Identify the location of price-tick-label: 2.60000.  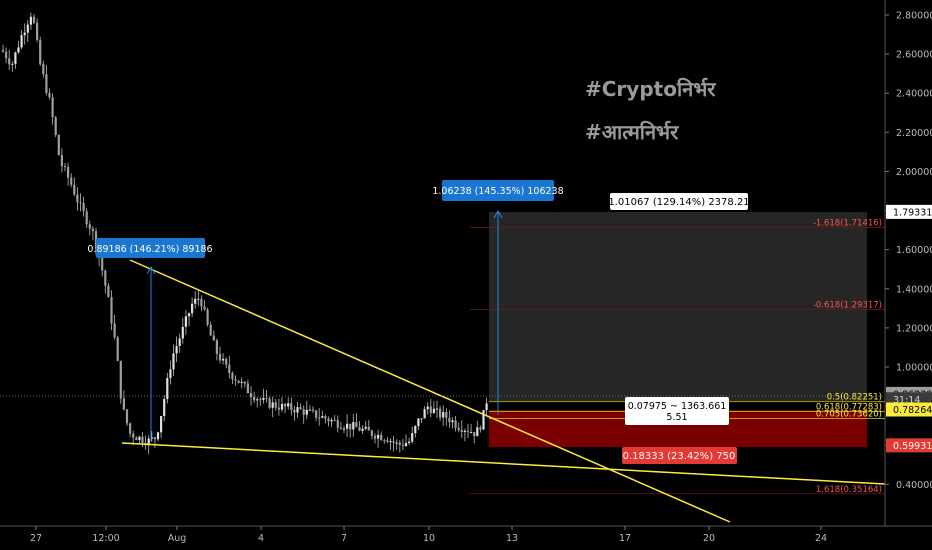
(914, 55).